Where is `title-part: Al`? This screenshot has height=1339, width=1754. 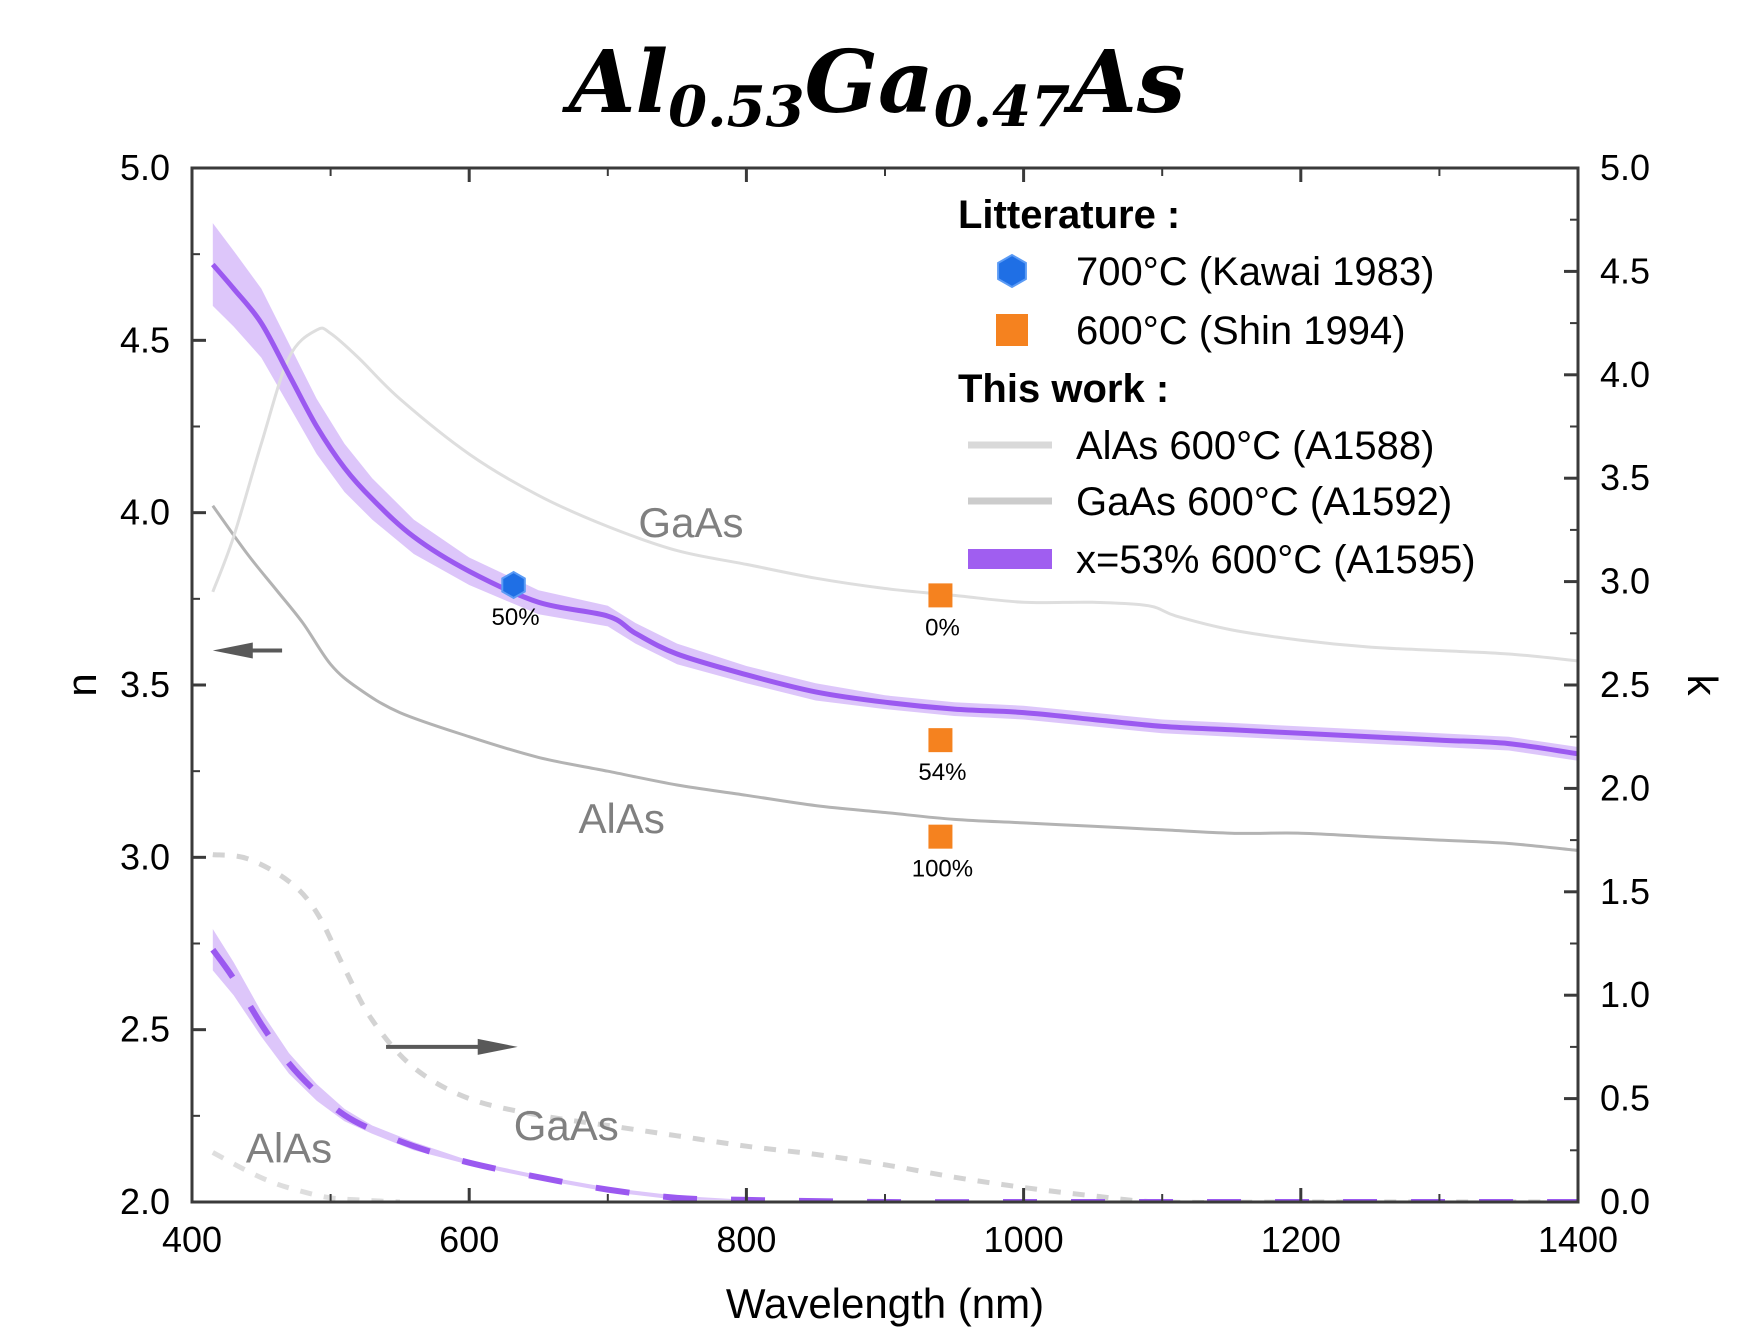 title-part: Al is located at coordinates (615, 82).